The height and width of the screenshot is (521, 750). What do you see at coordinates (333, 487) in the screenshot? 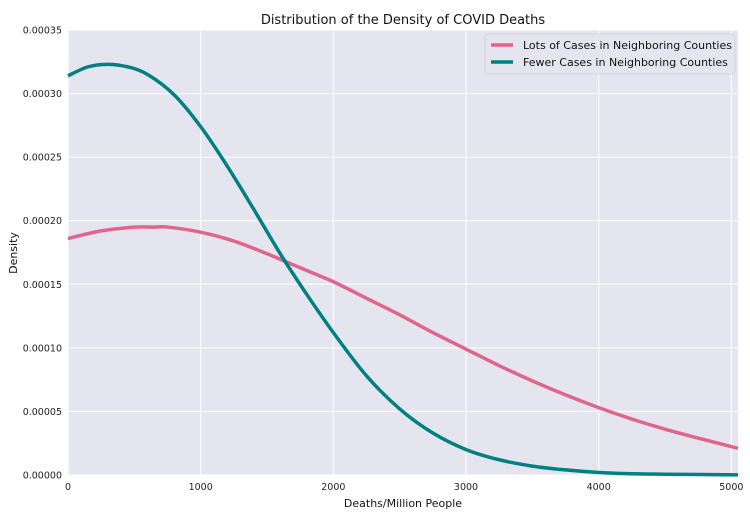
I see `x-tick-label: 2000` at bounding box center [333, 487].